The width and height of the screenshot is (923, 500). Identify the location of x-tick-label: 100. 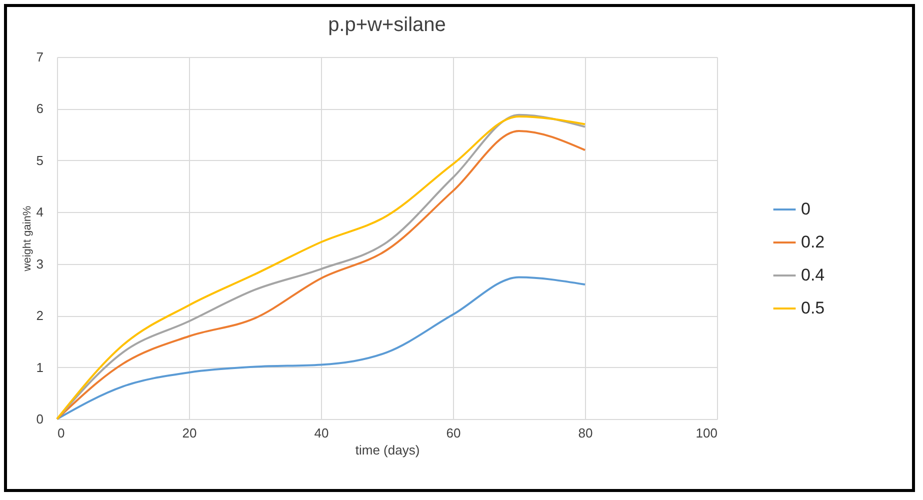
(707, 433).